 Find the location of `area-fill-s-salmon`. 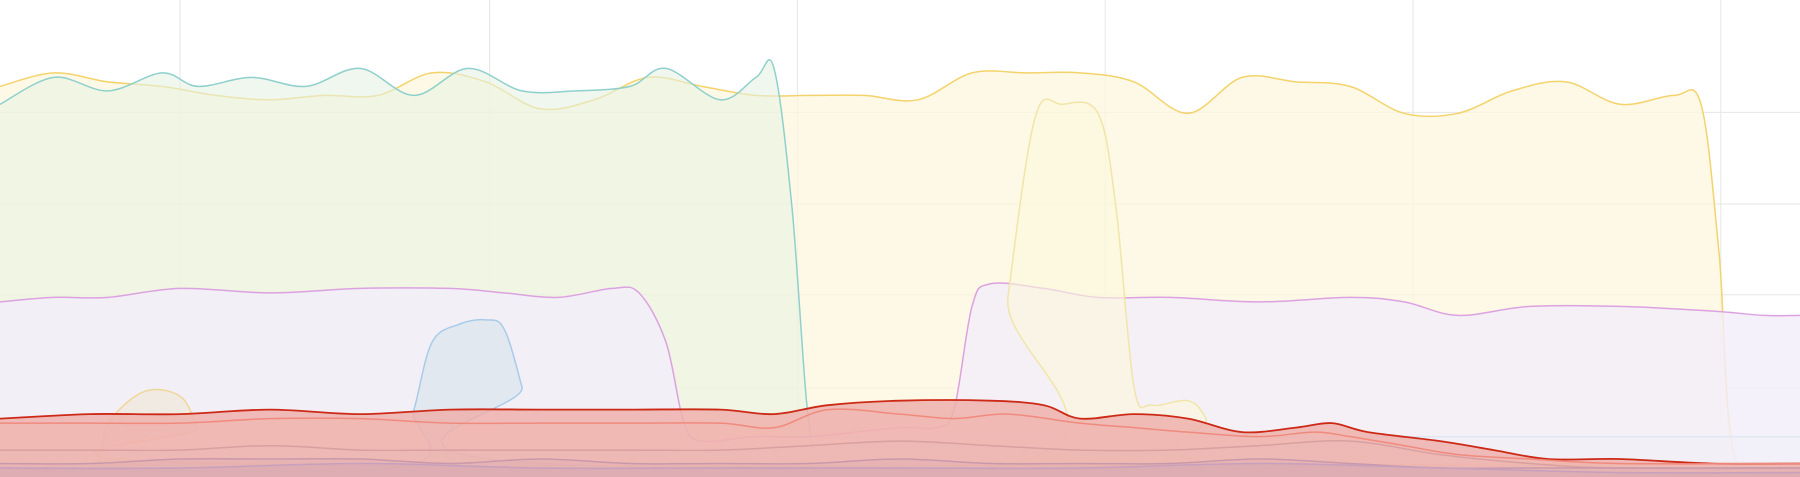

area-fill-s-salmon is located at coordinates (900, 443).